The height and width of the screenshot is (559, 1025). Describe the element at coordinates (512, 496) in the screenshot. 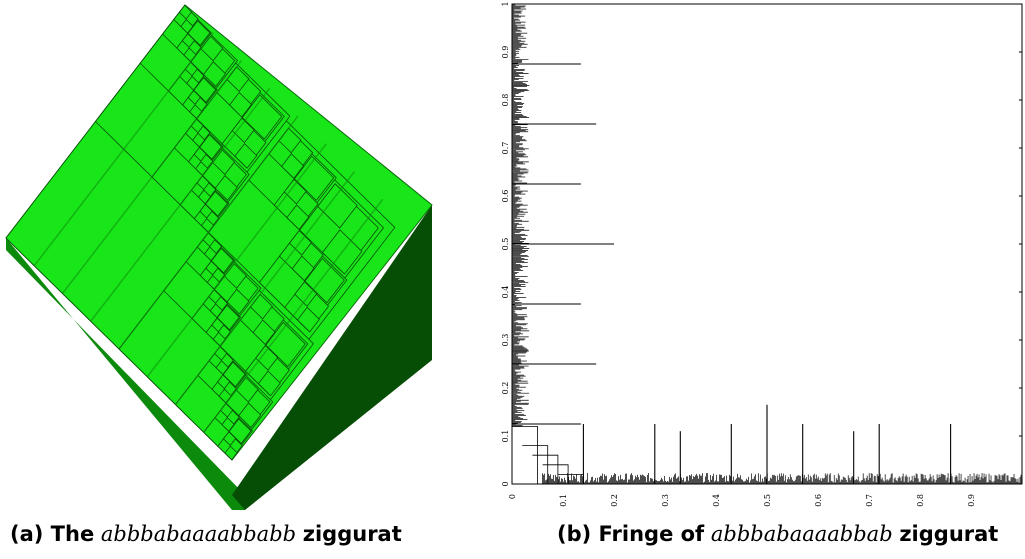

I see `x-tick-label: 0` at that location.